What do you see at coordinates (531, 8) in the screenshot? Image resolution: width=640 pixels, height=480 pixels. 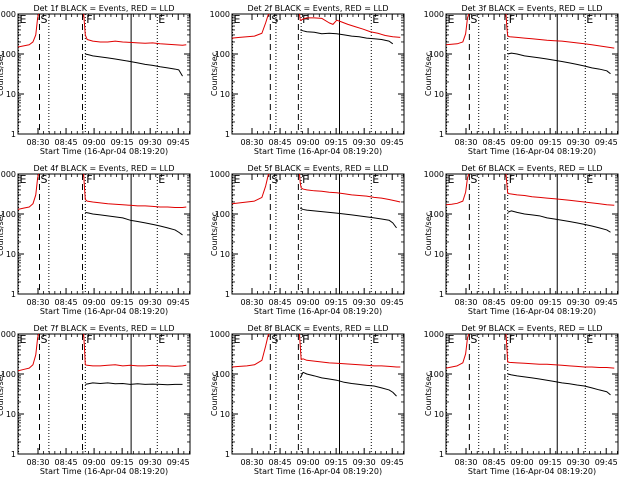 I see `panel-title: Det 3f BLACK = Events, RED = LLD` at bounding box center [531, 8].